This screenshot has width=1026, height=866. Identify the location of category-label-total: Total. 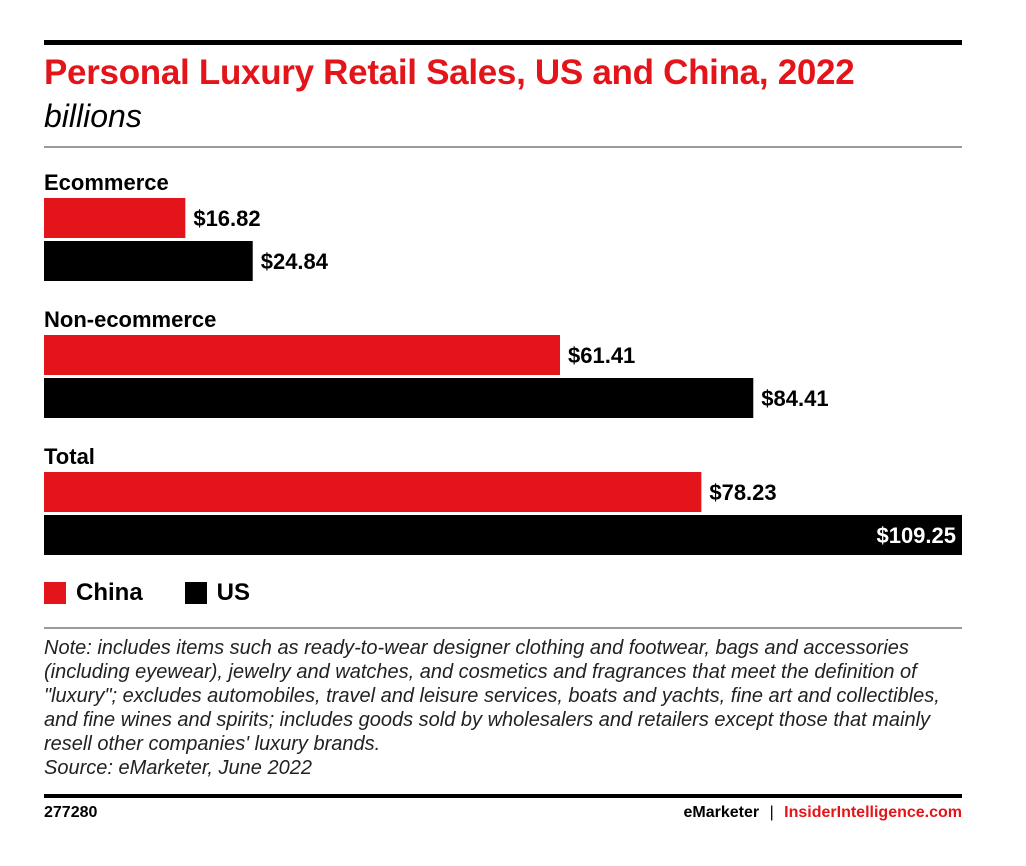
(69, 456).